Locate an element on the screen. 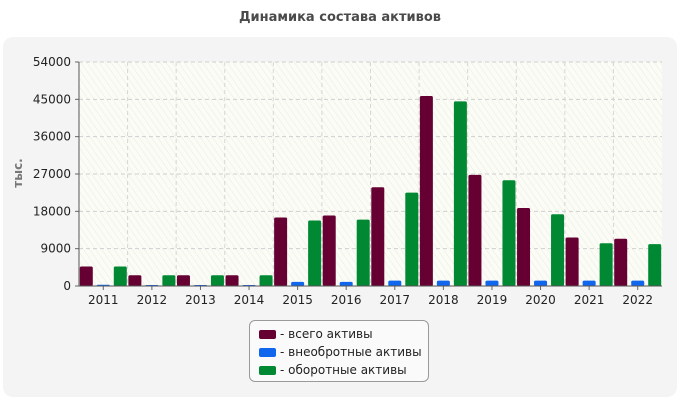 The image size is (680, 400). legend-item: - оборотные активы is located at coordinates (339, 370).